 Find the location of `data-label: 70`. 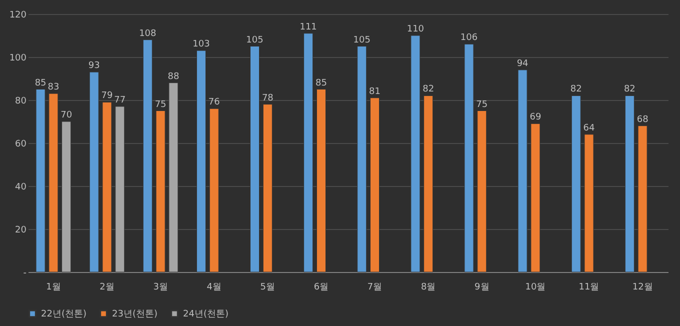

data-label: 70 is located at coordinates (66, 115).